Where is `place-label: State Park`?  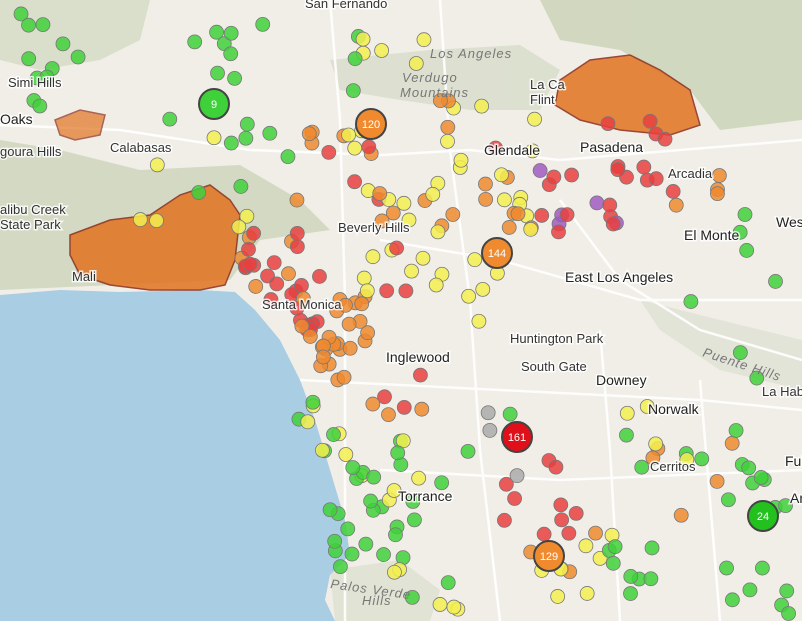 place-label: State Park is located at coordinates (30, 224).